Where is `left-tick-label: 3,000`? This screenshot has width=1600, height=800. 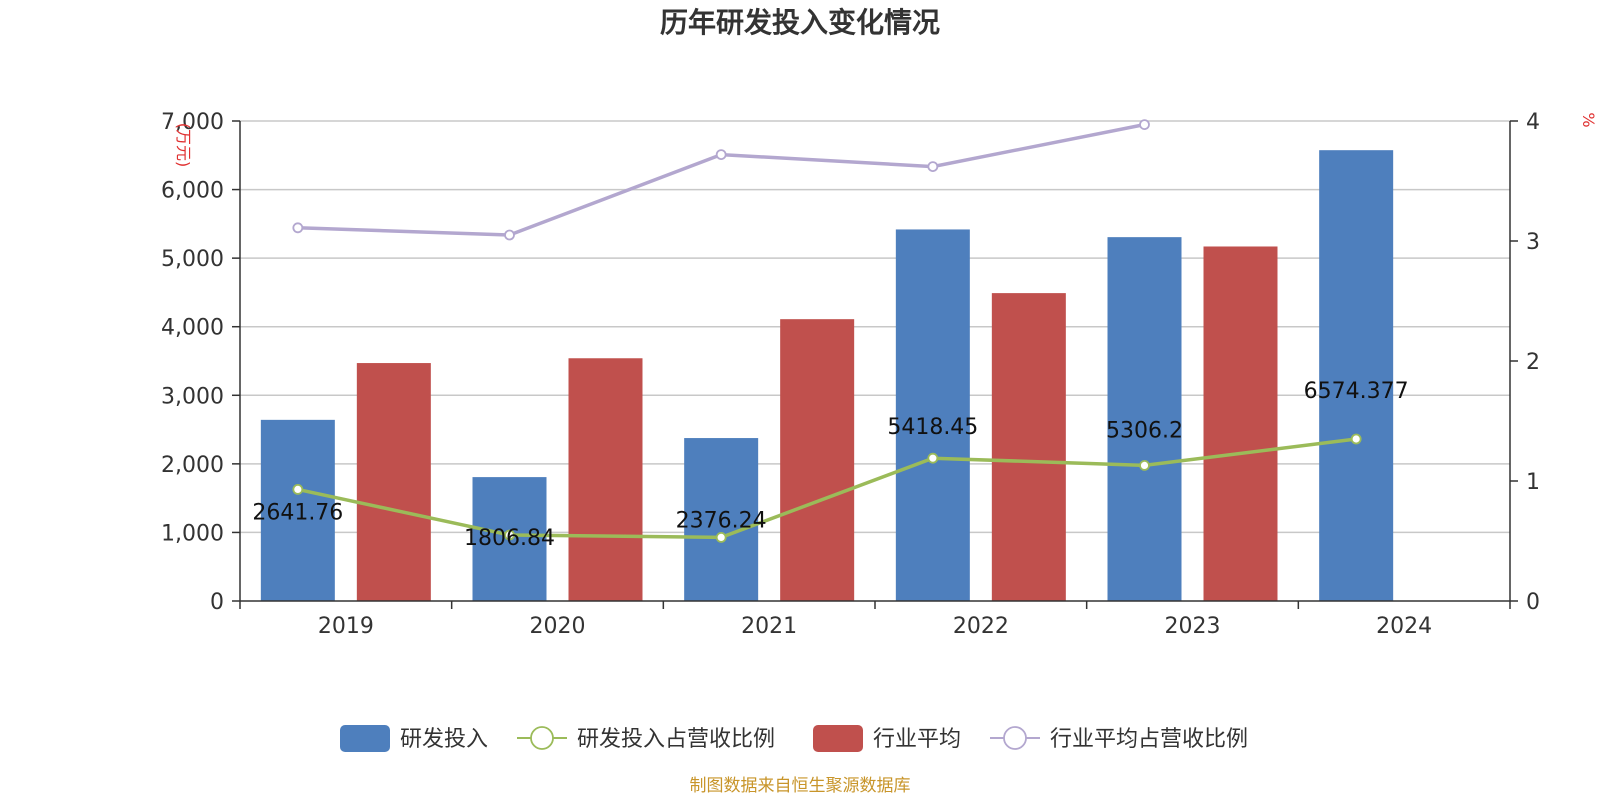 left-tick-label: 3,000 is located at coordinates (192, 396).